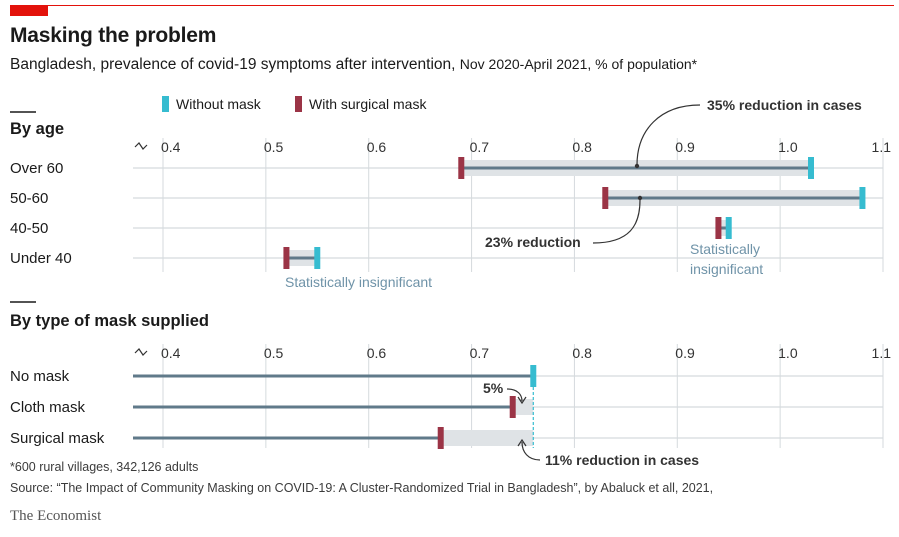 This screenshot has height=537, width=899. What do you see at coordinates (725, 249) in the screenshot?
I see `annotation-statistically-insignificant-line1: Statistically` at bounding box center [725, 249].